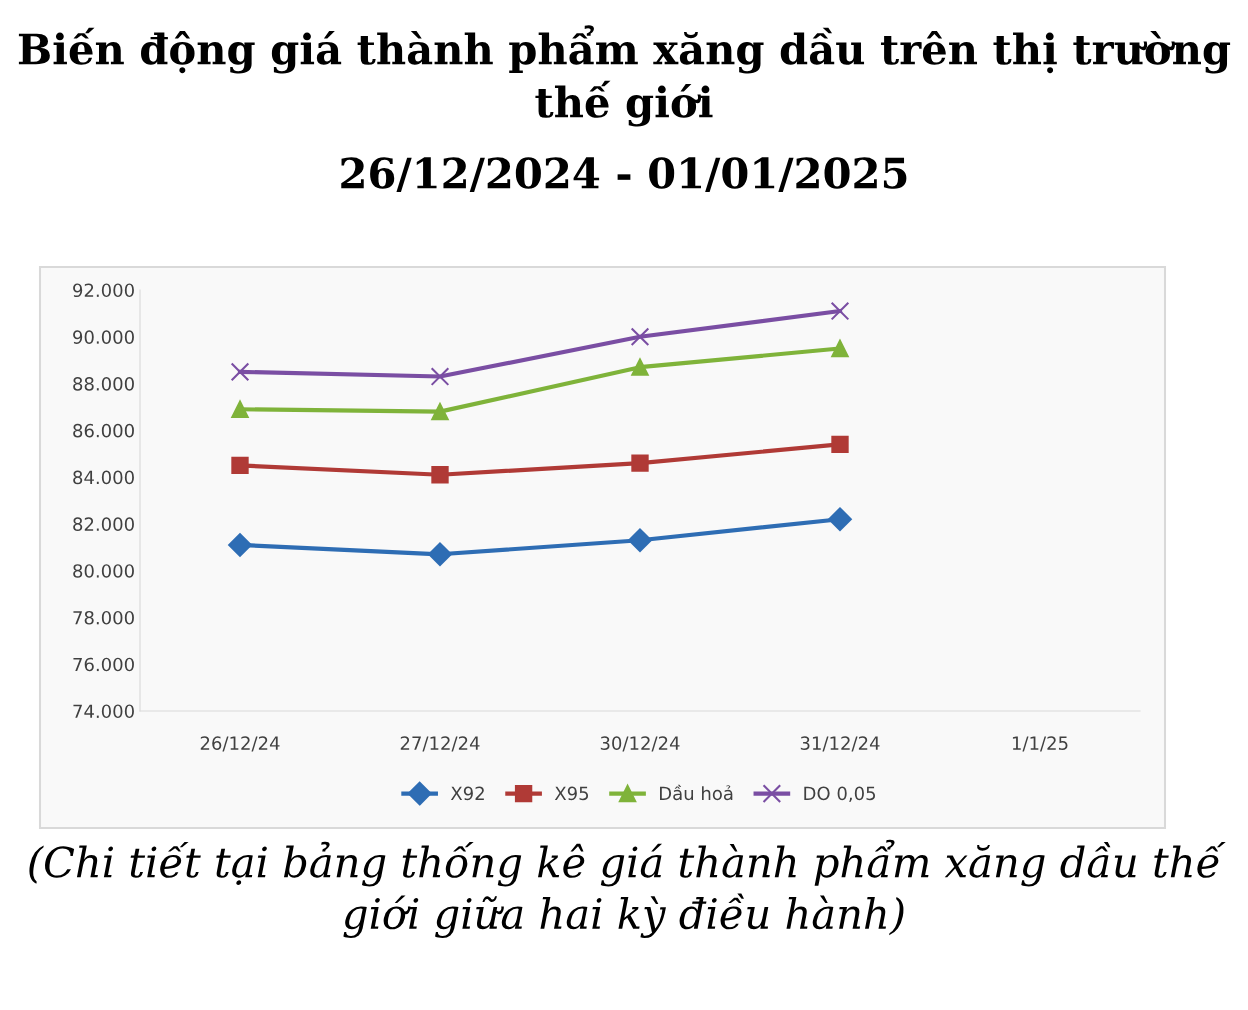 Image resolution: width=1248 pixels, height=1010 pixels. Describe the element at coordinates (696, 792) in the screenshot. I see `legend-label: Dầu hoả` at that location.